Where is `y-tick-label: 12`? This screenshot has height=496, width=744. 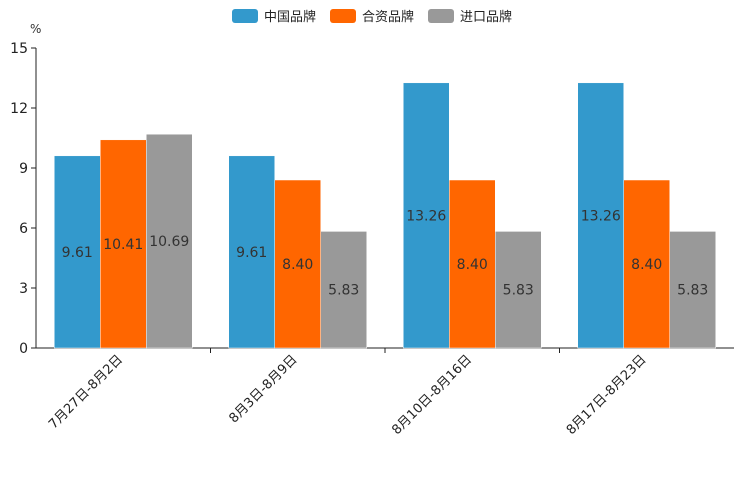 y-tick-label: 12 is located at coordinates (19, 109).